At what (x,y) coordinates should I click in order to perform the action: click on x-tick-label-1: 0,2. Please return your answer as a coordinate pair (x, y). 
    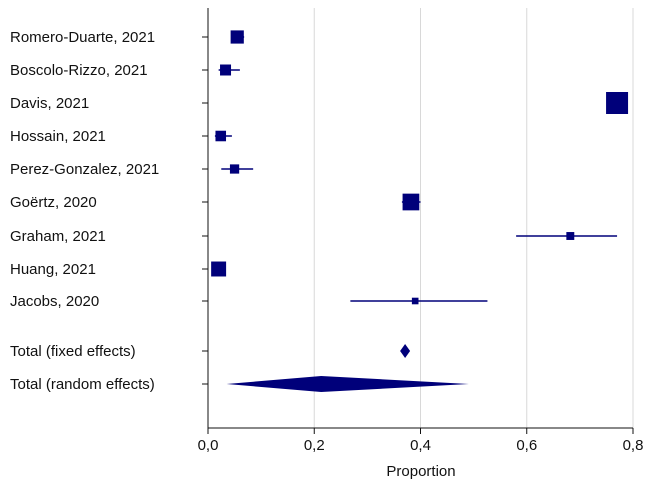
    Looking at the image, I should click on (314, 445).